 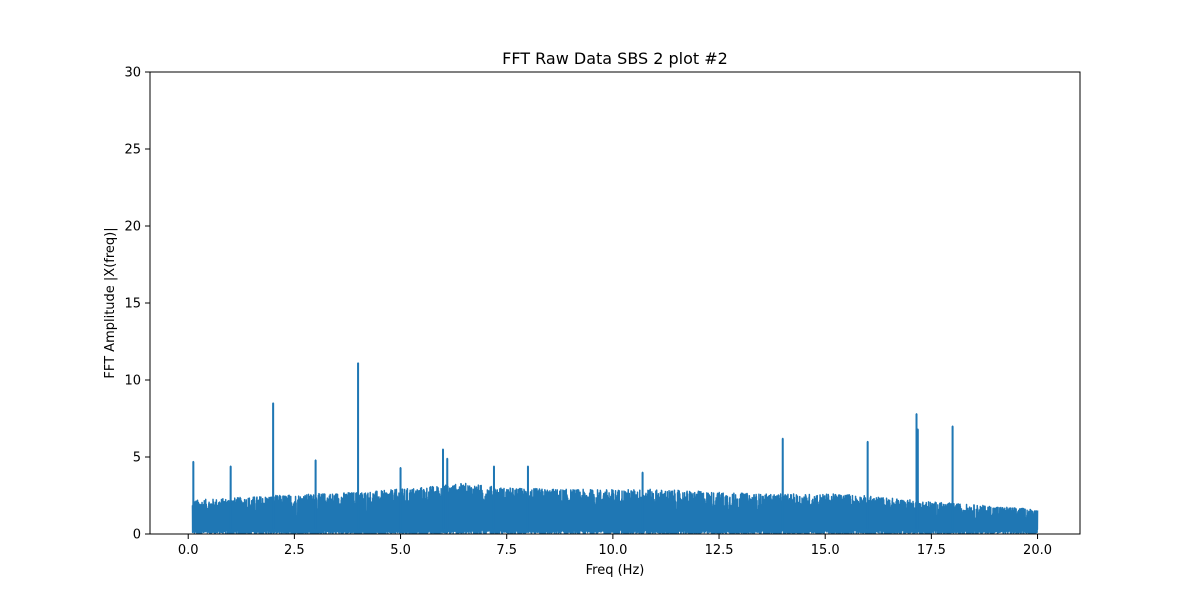 What do you see at coordinates (506, 550) in the screenshot?
I see `x-tick-label: 7.5` at bounding box center [506, 550].